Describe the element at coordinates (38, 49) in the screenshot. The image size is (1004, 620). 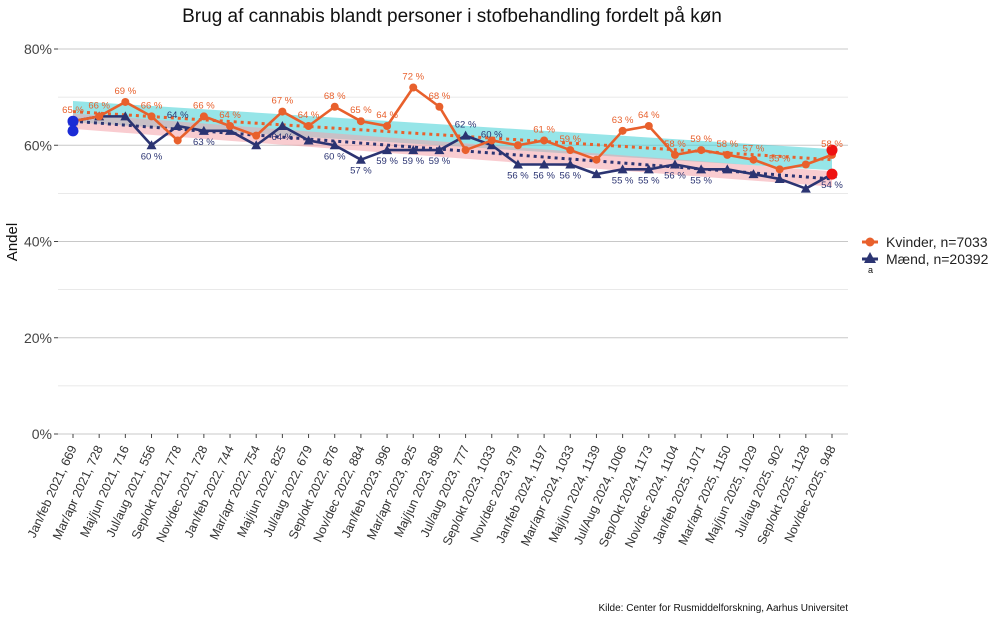
I see `y-tick-label: 80%` at that location.